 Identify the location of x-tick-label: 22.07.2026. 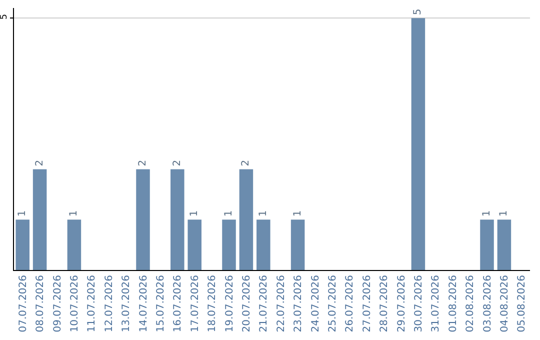
(281, 303).